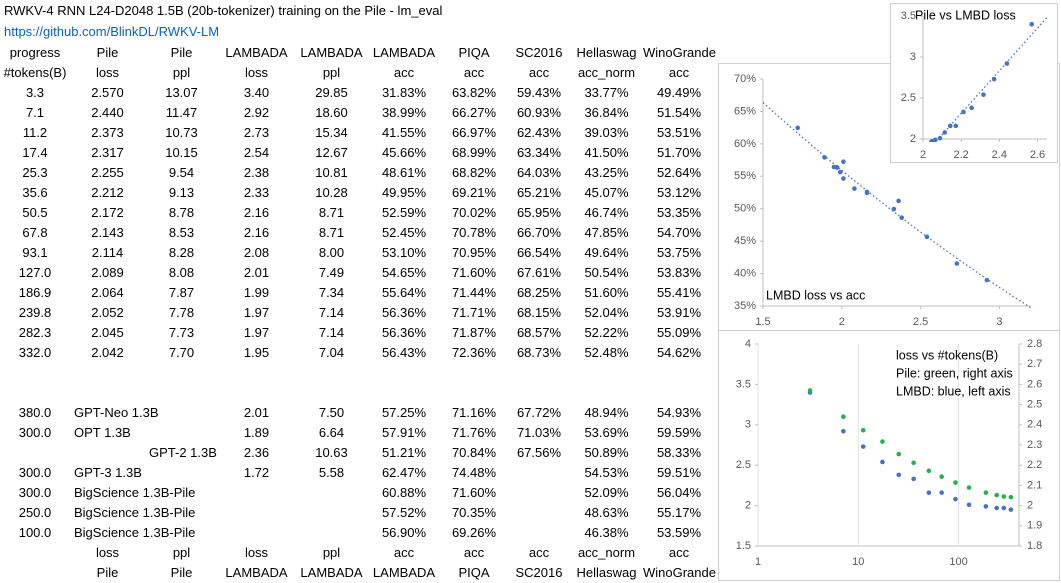 This screenshot has width=1061, height=583. Describe the element at coordinates (474, 192) in the screenshot. I see `cell: 69.21%` at that location.